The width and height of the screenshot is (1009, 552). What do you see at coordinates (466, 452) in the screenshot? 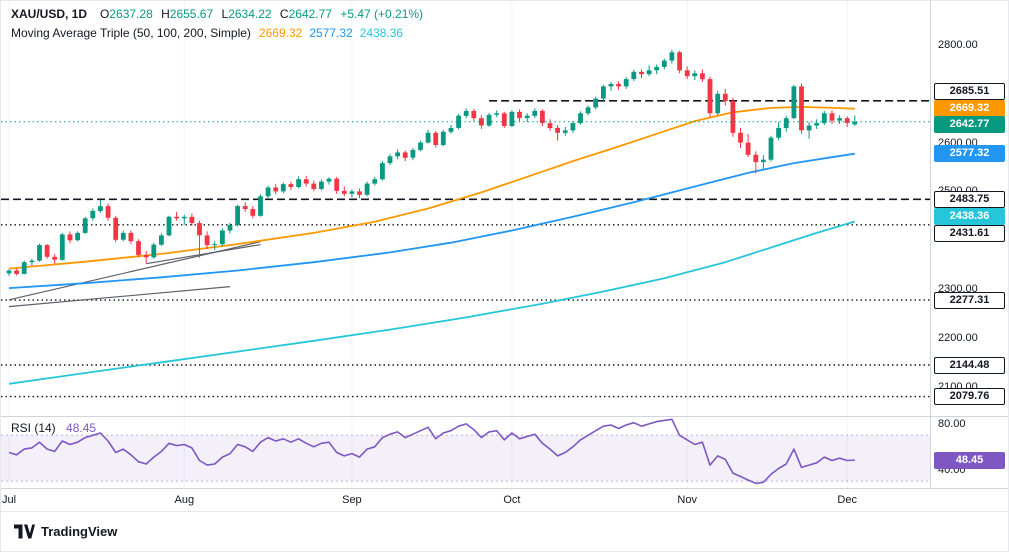
I see `rsi-chart` at bounding box center [466, 452].